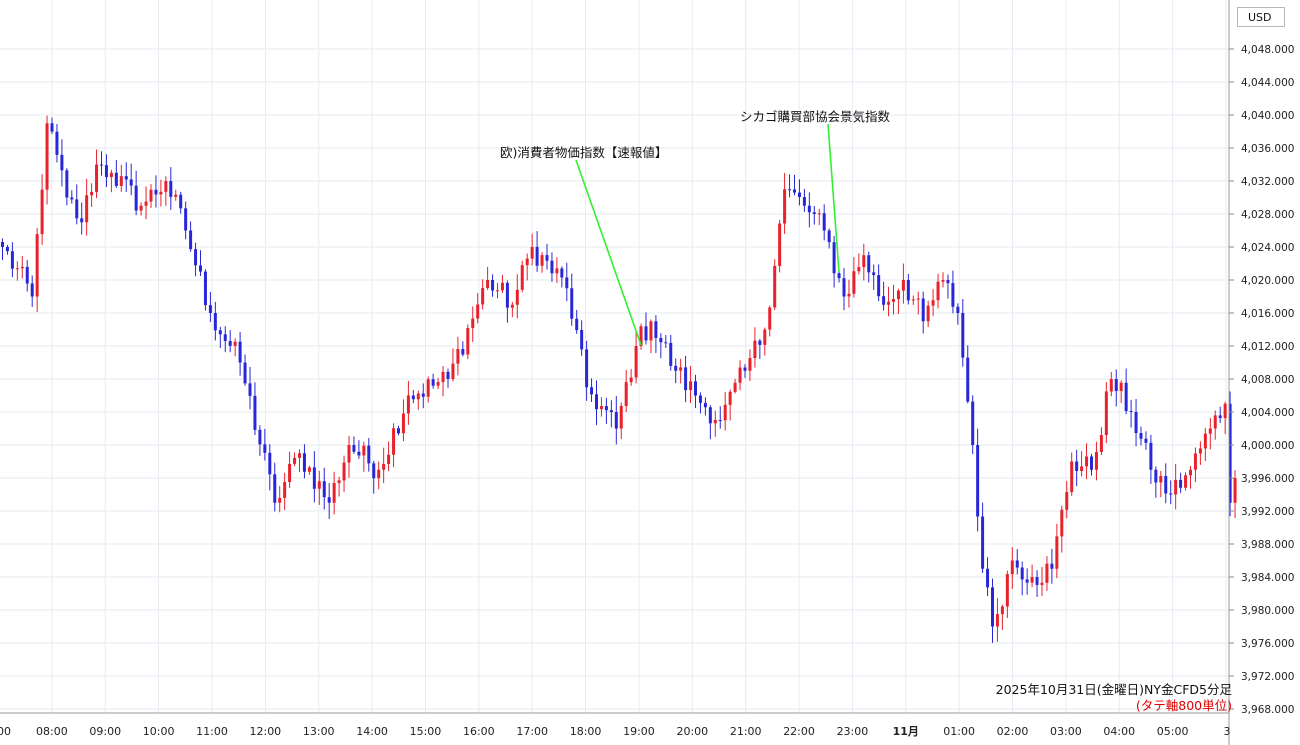 This screenshot has width=1300, height=745. I want to click on y-tick-label: 4,016.000, so click(1267, 314).